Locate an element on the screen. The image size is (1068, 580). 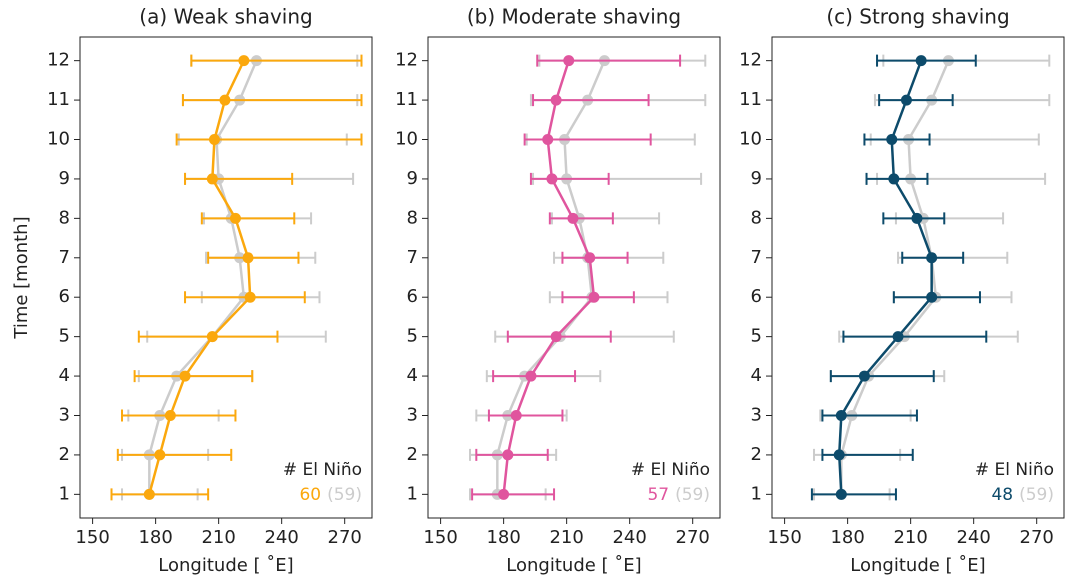
panel-title: (b) Moderate shaving is located at coordinates (574, 17).